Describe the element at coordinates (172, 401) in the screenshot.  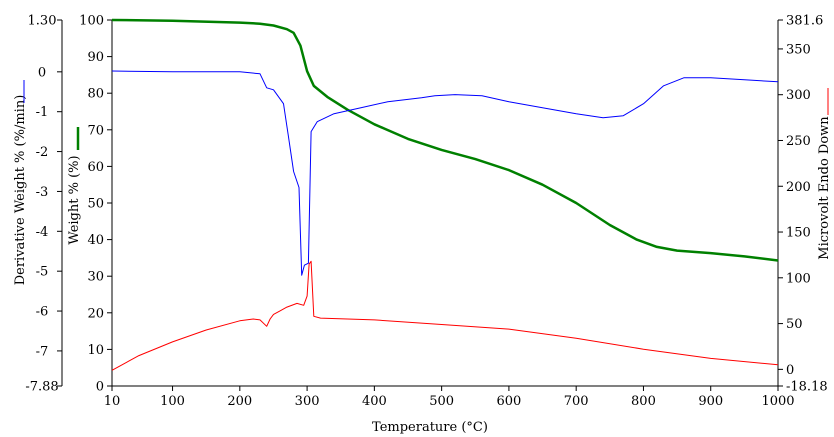
I see `x-tick-label: 100` at that location.